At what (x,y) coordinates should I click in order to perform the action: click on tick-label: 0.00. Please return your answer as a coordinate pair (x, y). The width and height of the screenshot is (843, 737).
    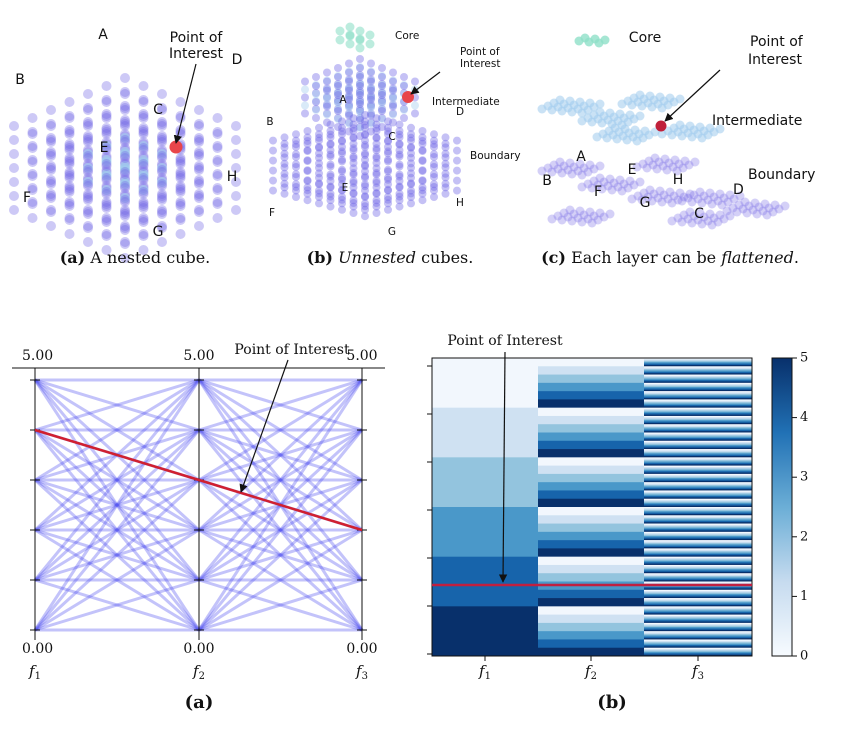
    Looking at the image, I should click on (361, 649).